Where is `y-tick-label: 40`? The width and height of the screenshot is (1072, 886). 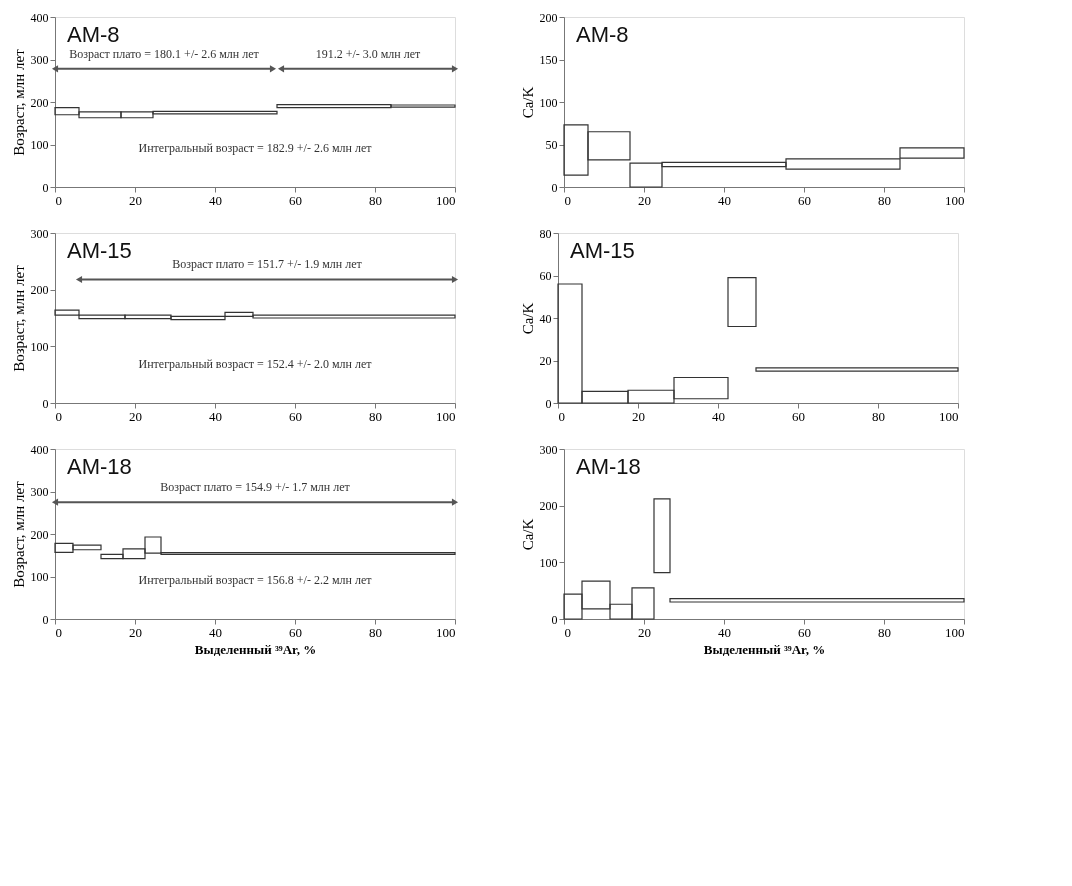
y-tick-label: 40 is located at coordinates (545, 318).